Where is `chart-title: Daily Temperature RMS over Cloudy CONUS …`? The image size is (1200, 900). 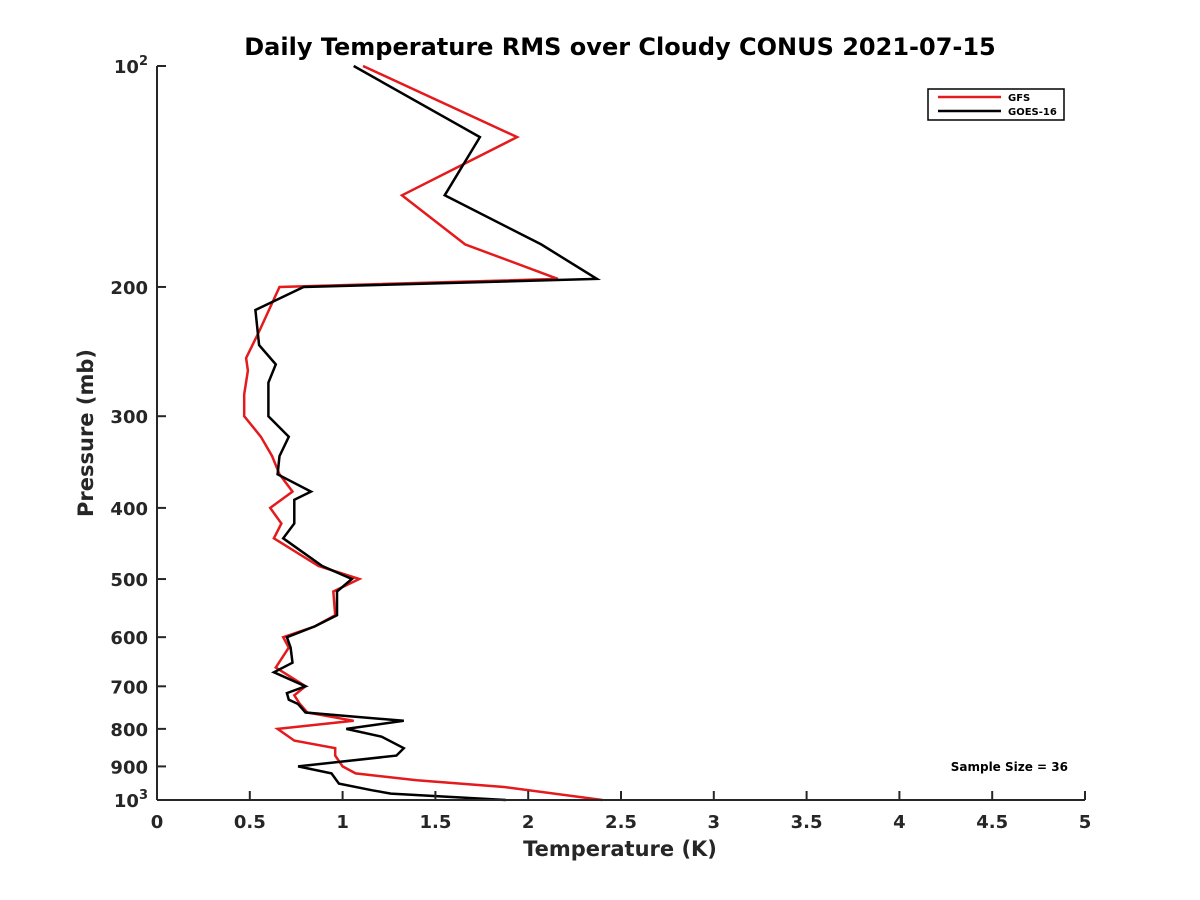
chart-title: Daily Temperature RMS over Cloudy CONUS … is located at coordinates (620, 47).